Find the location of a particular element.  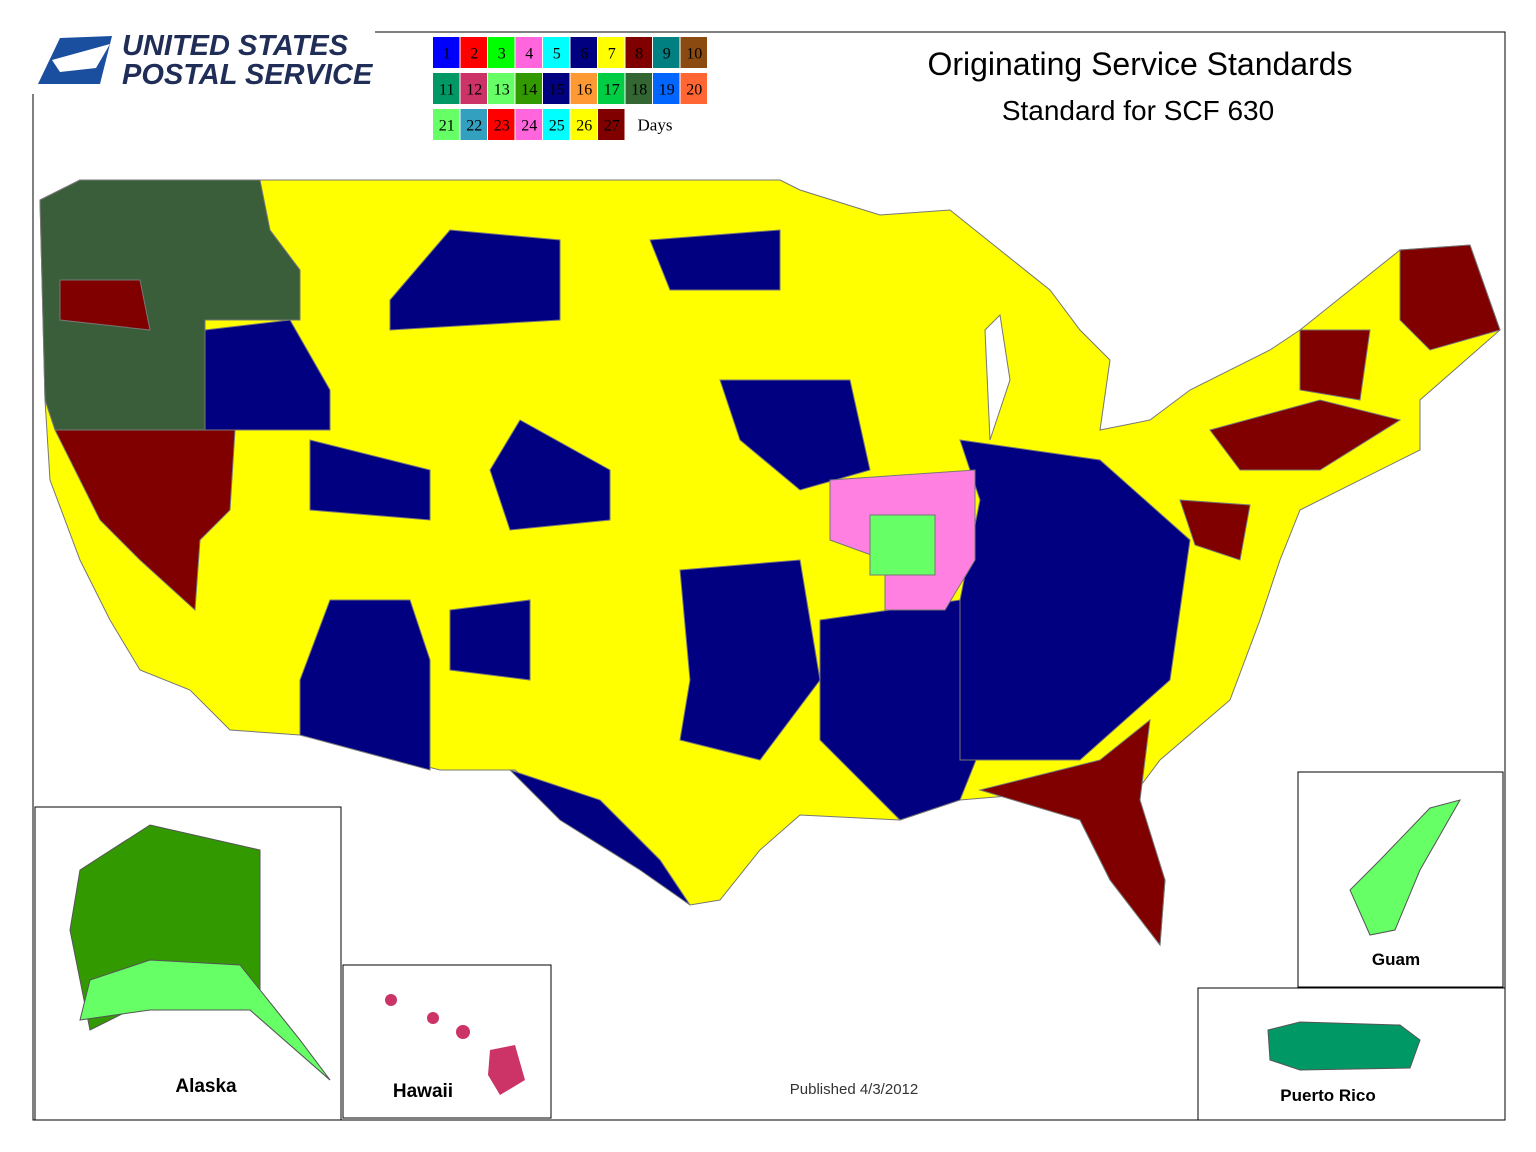

subtitle: Standard for SCF 630 is located at coordinates (1138, 110).